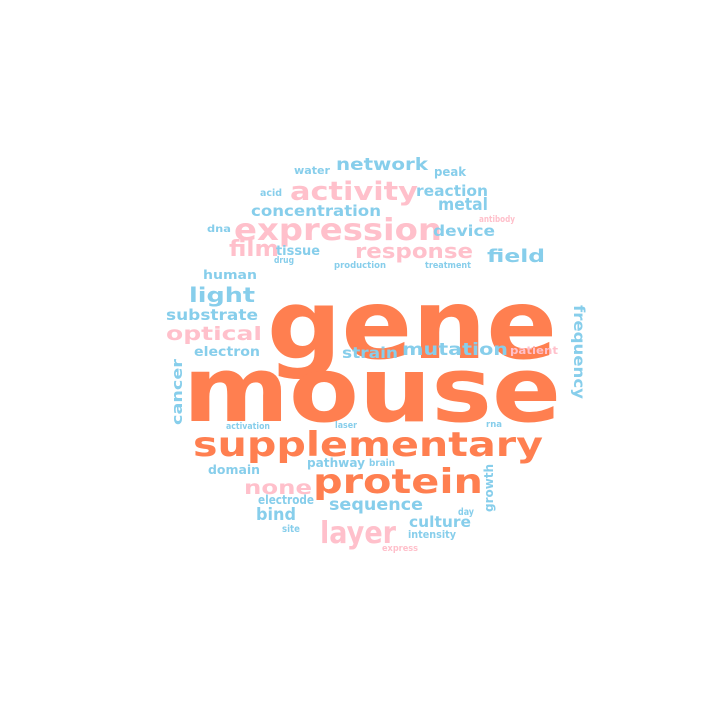  I want to click on word-activity: activity, so click(354, 192).